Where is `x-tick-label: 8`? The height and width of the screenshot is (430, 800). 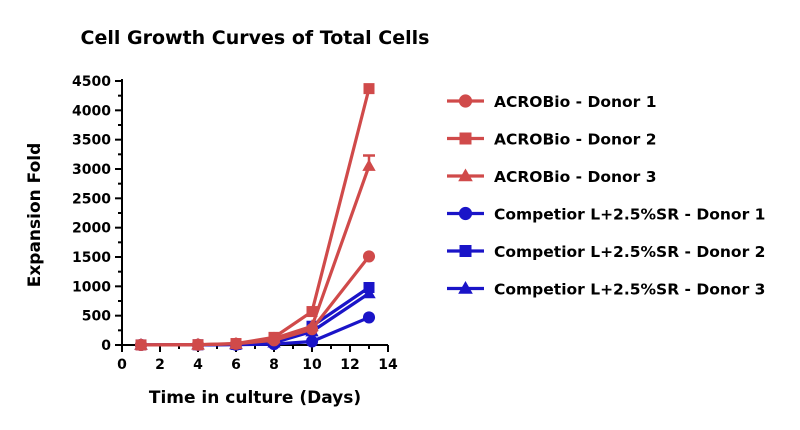 x-tick-label: 8 is located at coordinates (274, 365).